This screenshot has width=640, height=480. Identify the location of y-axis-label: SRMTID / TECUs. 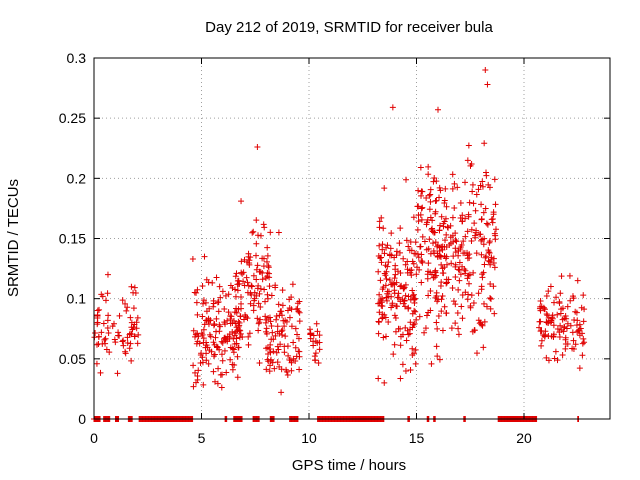
(13, 238).